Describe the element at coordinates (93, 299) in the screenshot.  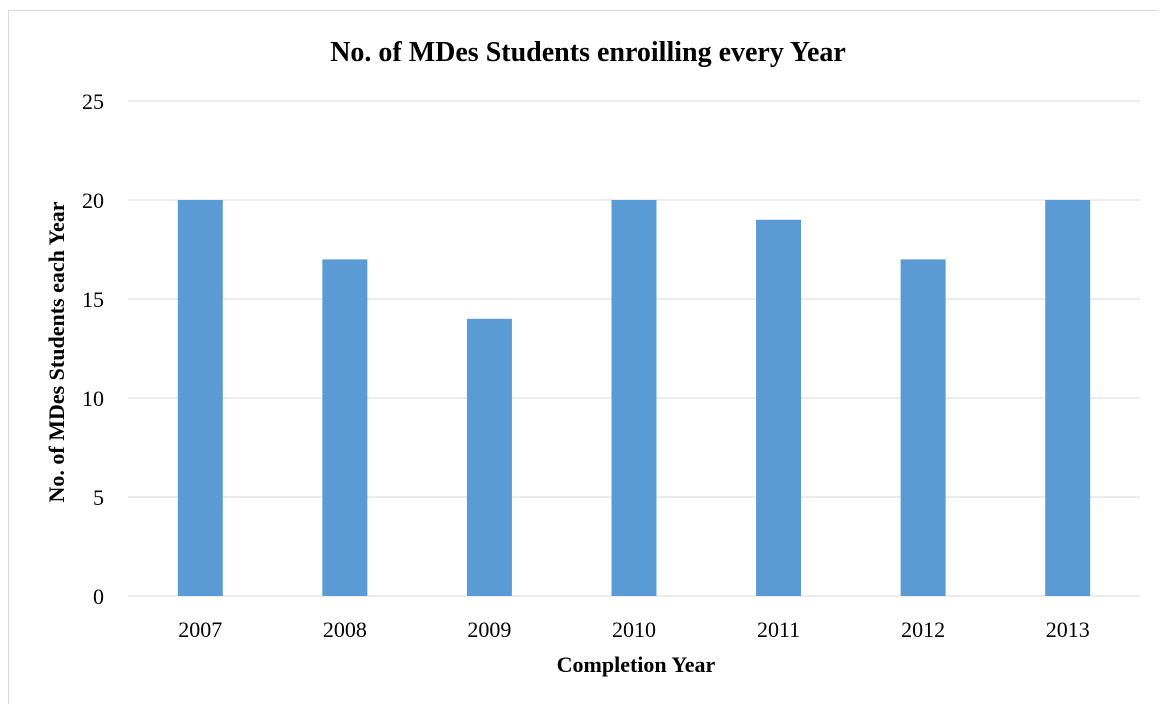
I see `y-tick-label: 15` at that location.